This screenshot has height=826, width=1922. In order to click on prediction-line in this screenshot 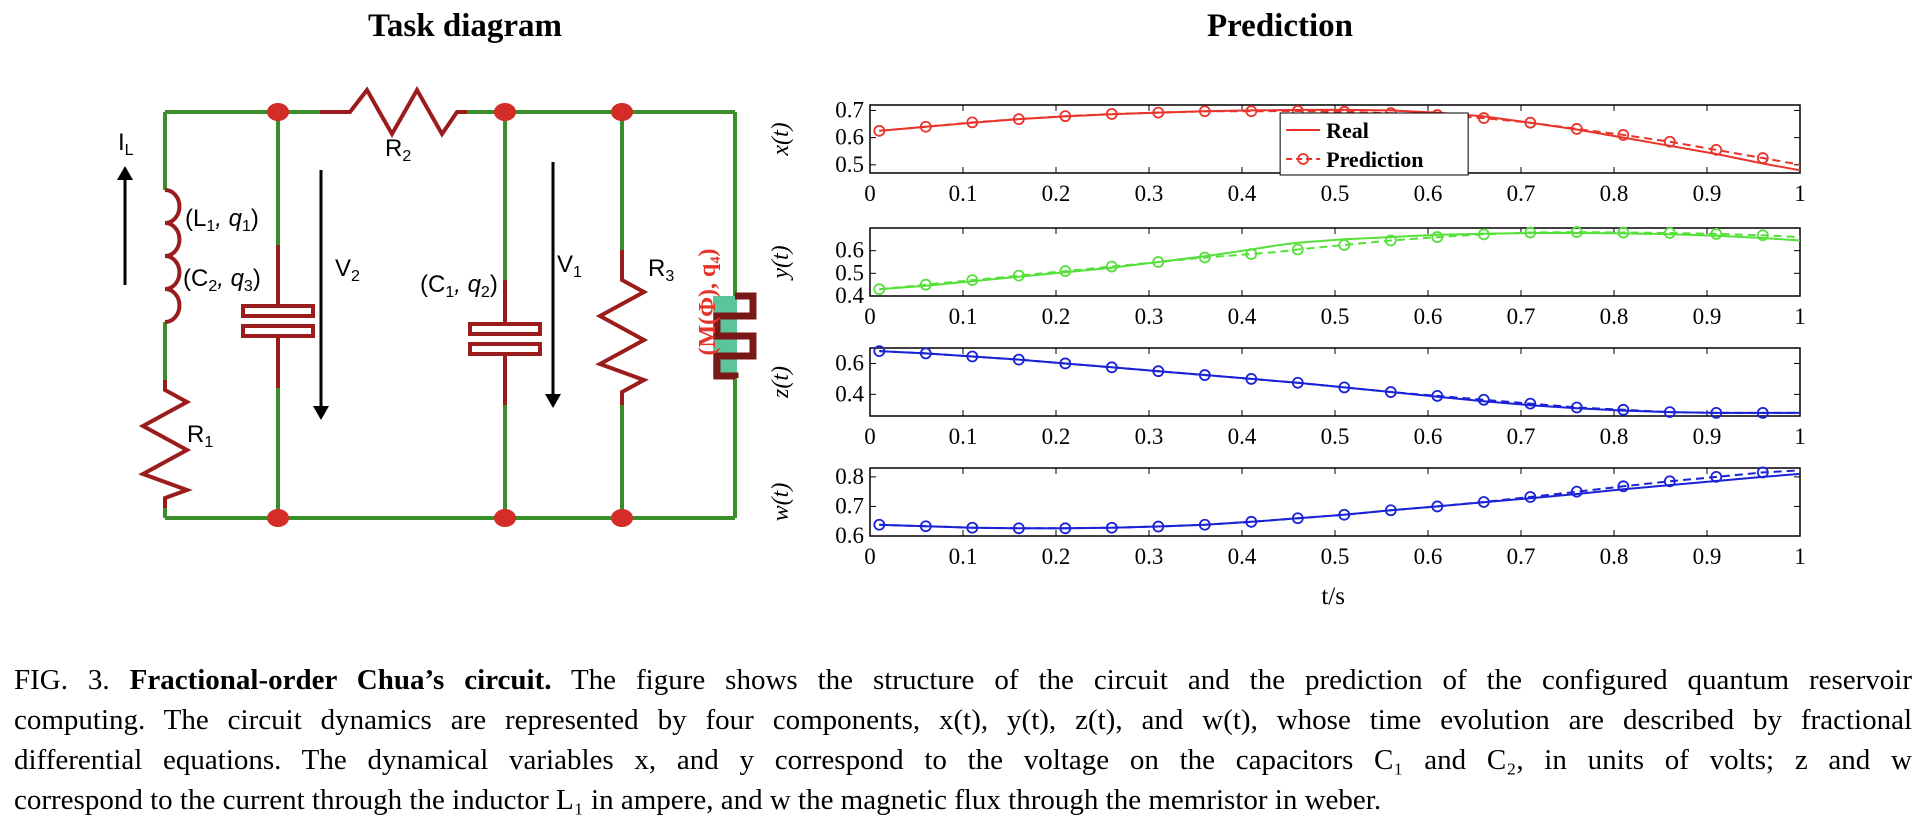, I will do `click(1340, 261)`.